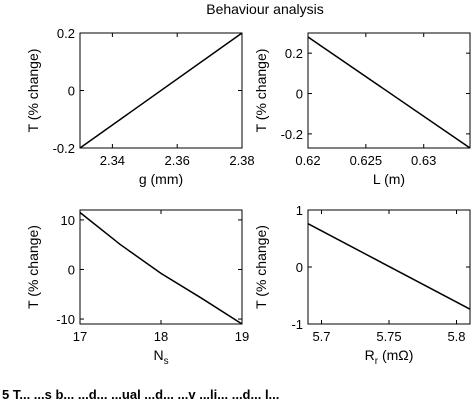  What do you see at coordinates (321, 336) in the screenshot?
I see `x-tick-label: 5.7` at bounding box center [321, 336].